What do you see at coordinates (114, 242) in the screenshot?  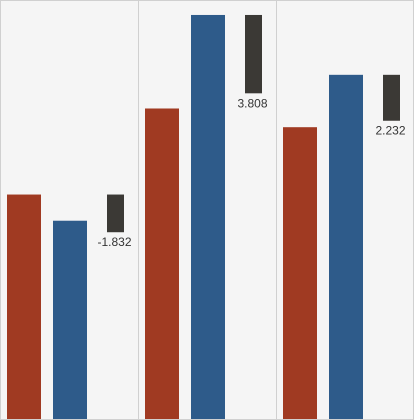 I see `difference-label: -1.832` at bounding box center [114, 242].